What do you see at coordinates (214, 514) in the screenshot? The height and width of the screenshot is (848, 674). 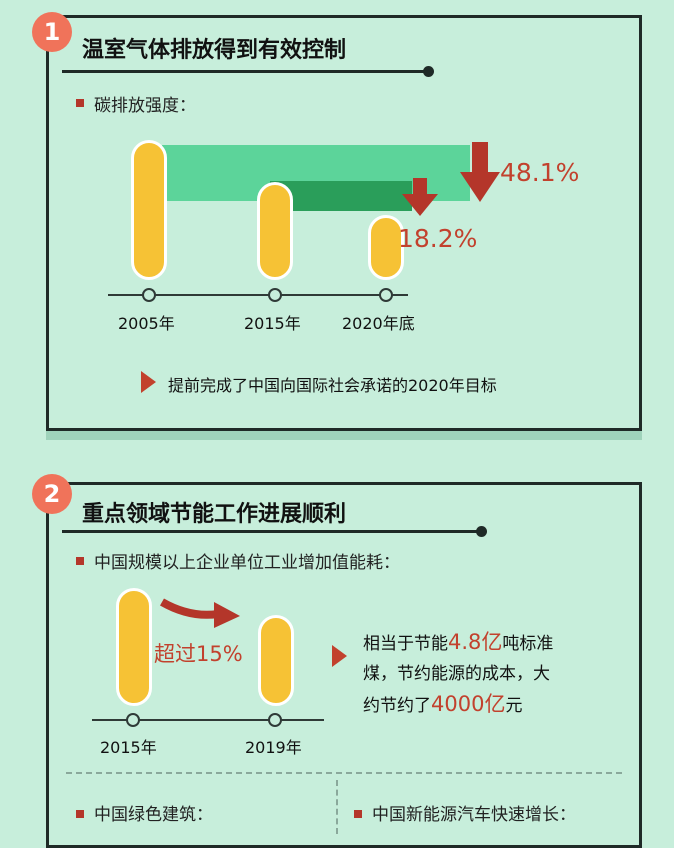 I see `section-title-2: 重点领域节能工作进展顺利` at bounding box center [214, 514].